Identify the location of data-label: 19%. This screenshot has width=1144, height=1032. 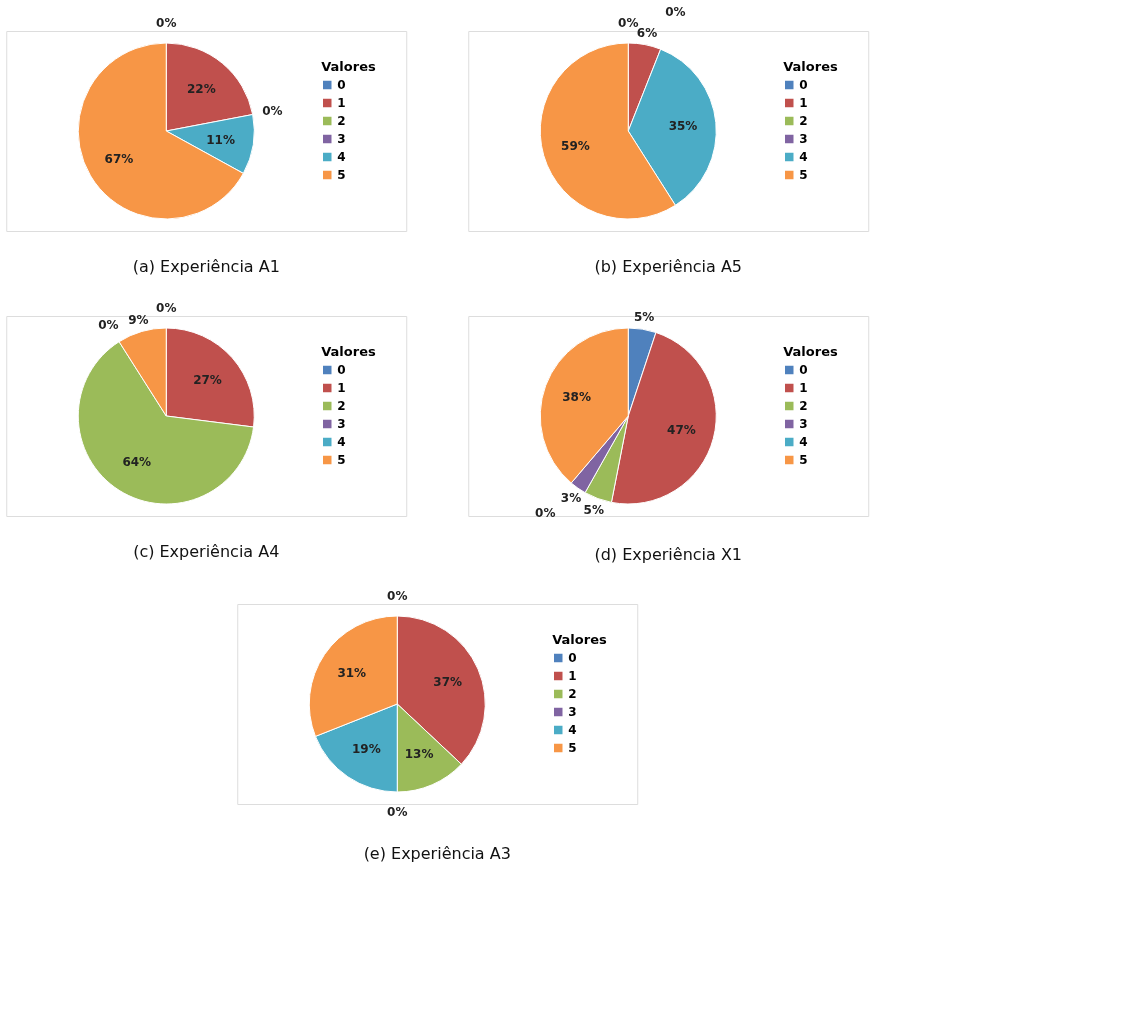
(366, 749).